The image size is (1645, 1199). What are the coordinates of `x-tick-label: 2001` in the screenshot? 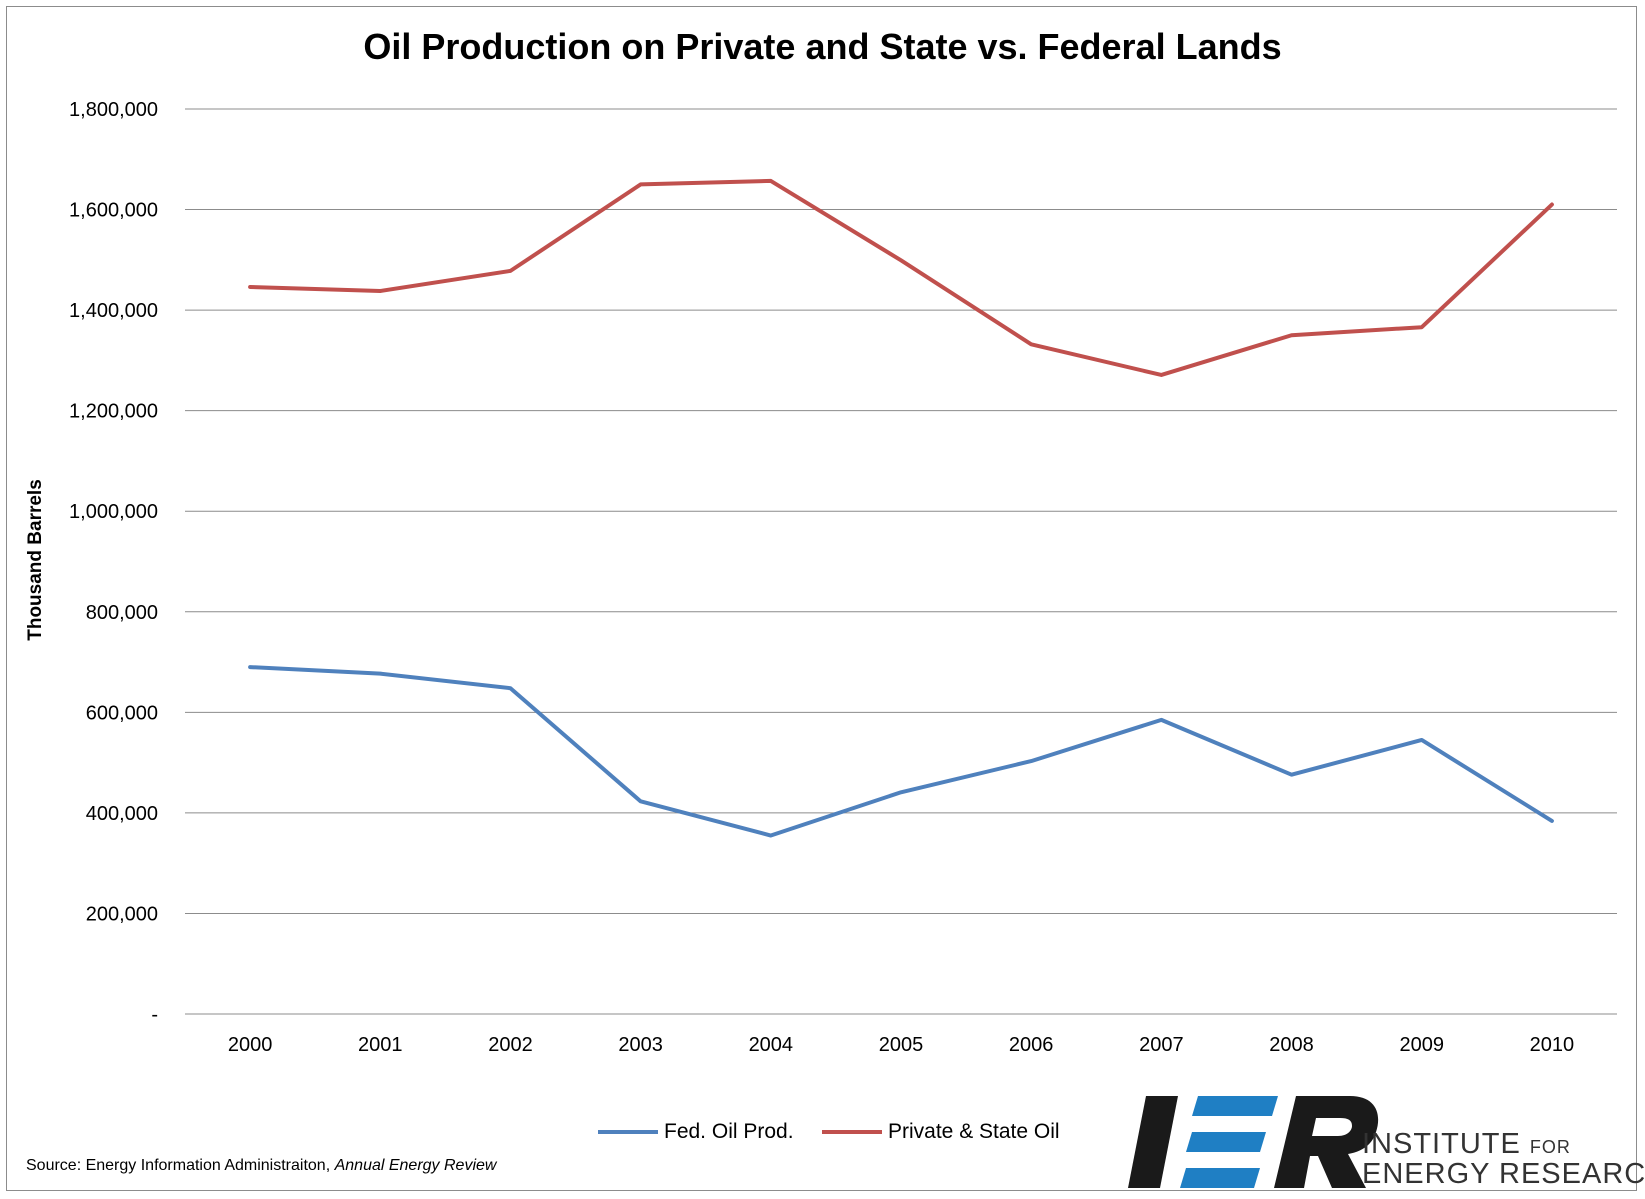 It's located at (380, 1045).